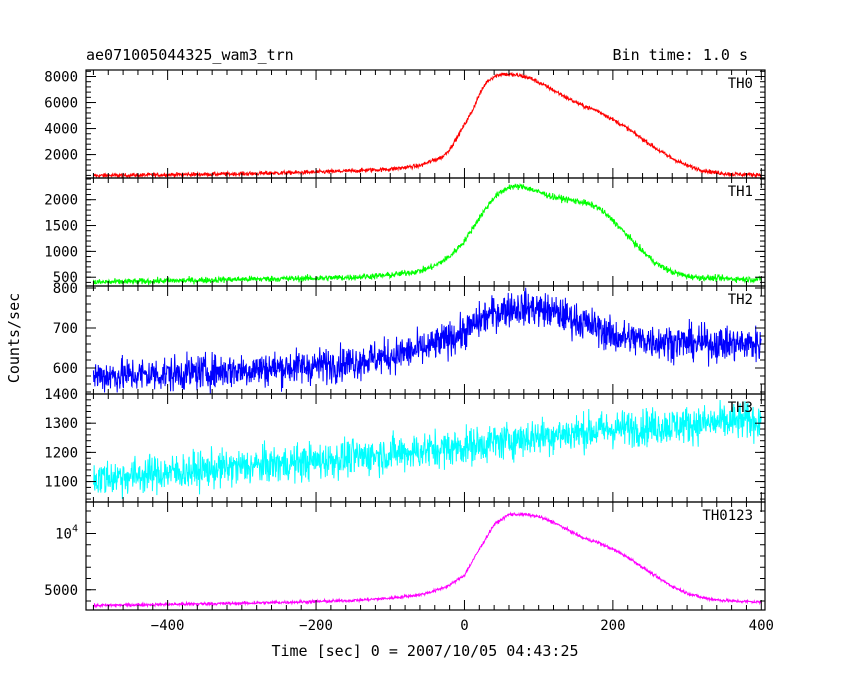 This screenshot has height=680, width=850. What do you see at coordinates (65, 289) in the screenshot?
I see `y-tick-label: 800` at bounding box center [65, 289].